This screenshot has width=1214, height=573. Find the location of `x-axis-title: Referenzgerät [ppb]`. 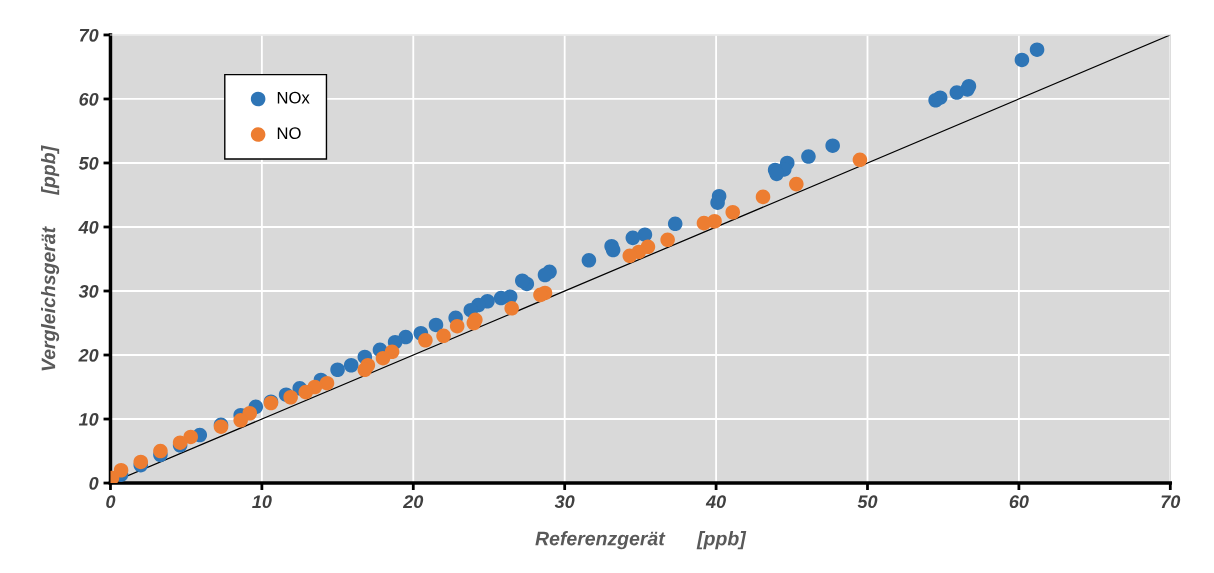

x-axis-title: Referenzgerät [ppb] is located at coordinates (641, 540).